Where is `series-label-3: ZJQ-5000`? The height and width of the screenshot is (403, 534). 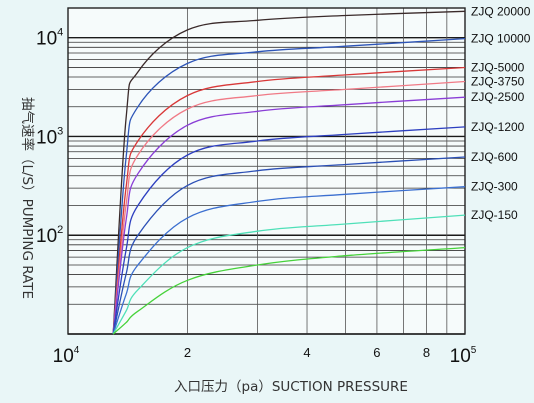 series-label-3: ZJQ-5000 is located at coordinates (498, 67).